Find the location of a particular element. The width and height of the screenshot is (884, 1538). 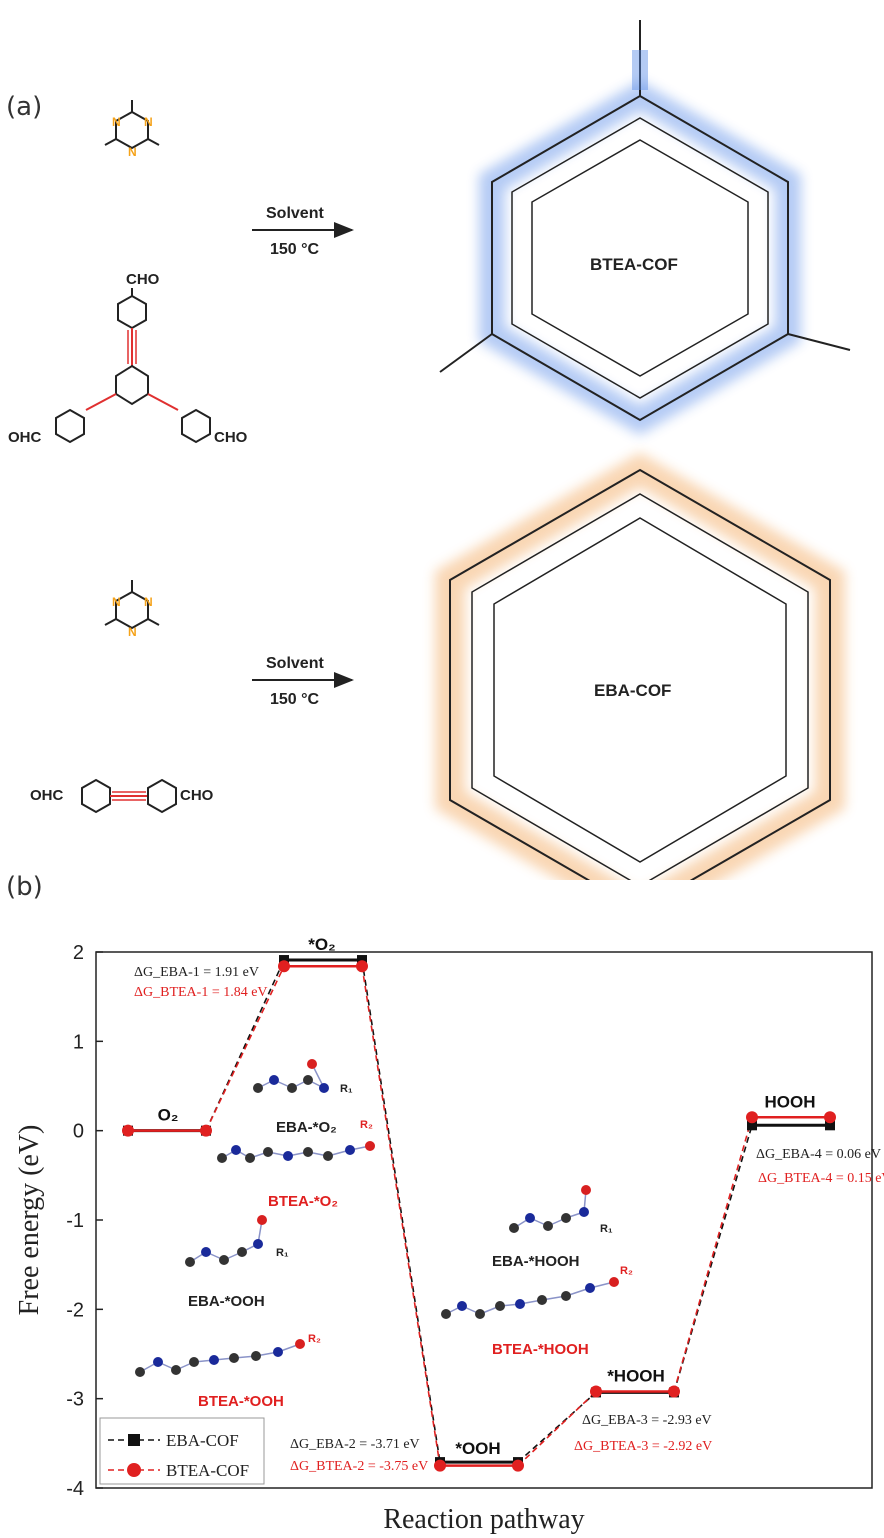

structure-label-btea-ooh: BTEA-*OOH is located at coordinates (241, 1401).